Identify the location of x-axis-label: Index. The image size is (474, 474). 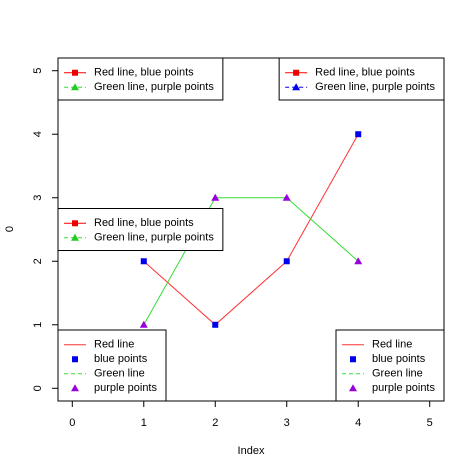
(251, 451).